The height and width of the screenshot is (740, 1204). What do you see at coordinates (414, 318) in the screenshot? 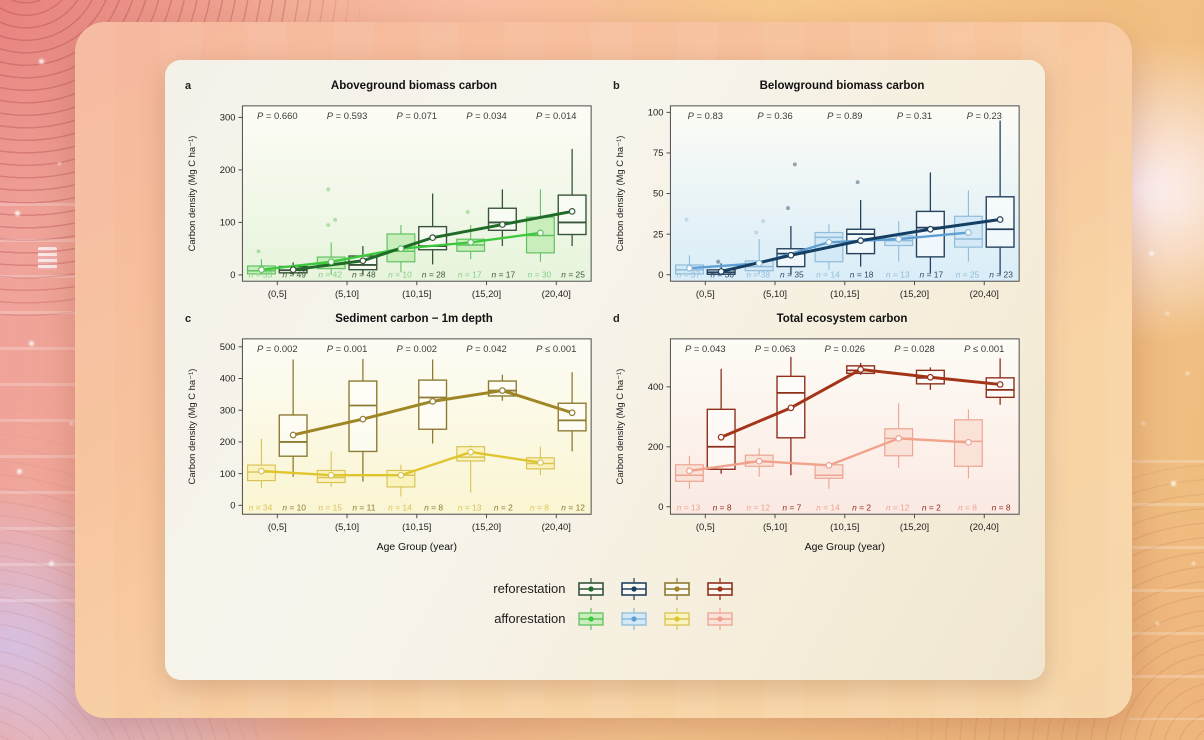
I see `panel-c-title: Sediment carbon − 1m depth` at bounding box center [414, 318].